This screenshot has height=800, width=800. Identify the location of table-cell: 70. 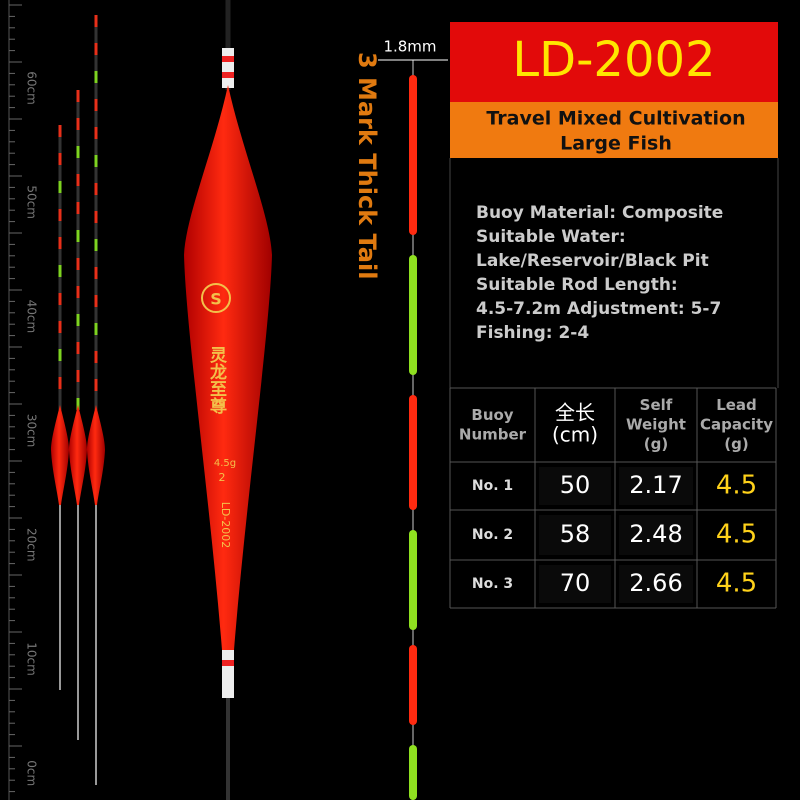
(575, 583).